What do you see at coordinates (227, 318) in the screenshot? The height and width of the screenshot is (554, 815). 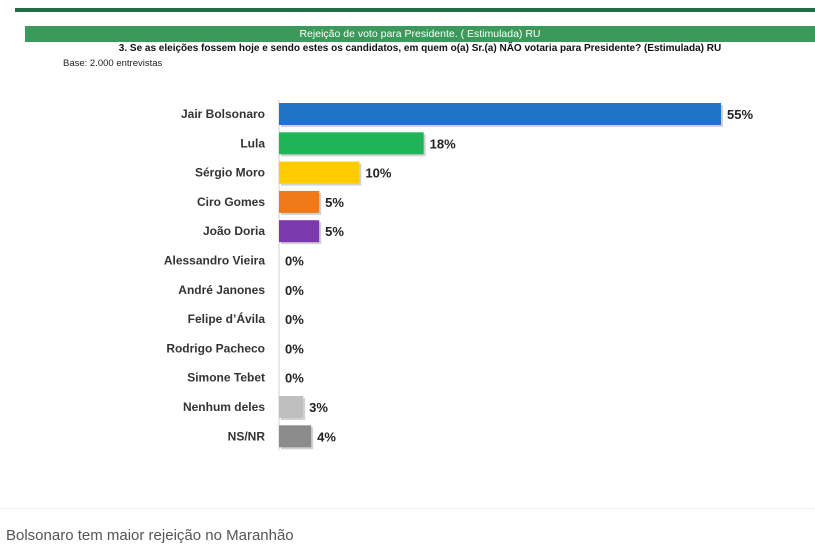 I see `category-label: Felipe d’Ávila` at bounding box center [227, 318].